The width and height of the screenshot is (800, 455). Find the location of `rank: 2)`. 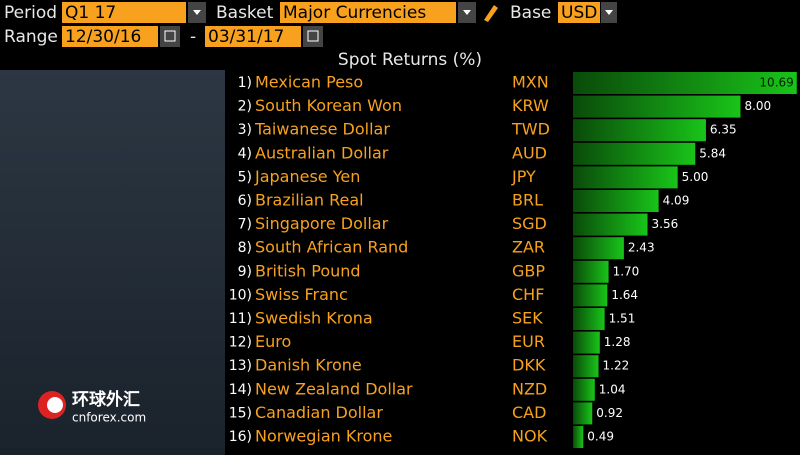

rank: 2) is located at coordinates (245, 107).